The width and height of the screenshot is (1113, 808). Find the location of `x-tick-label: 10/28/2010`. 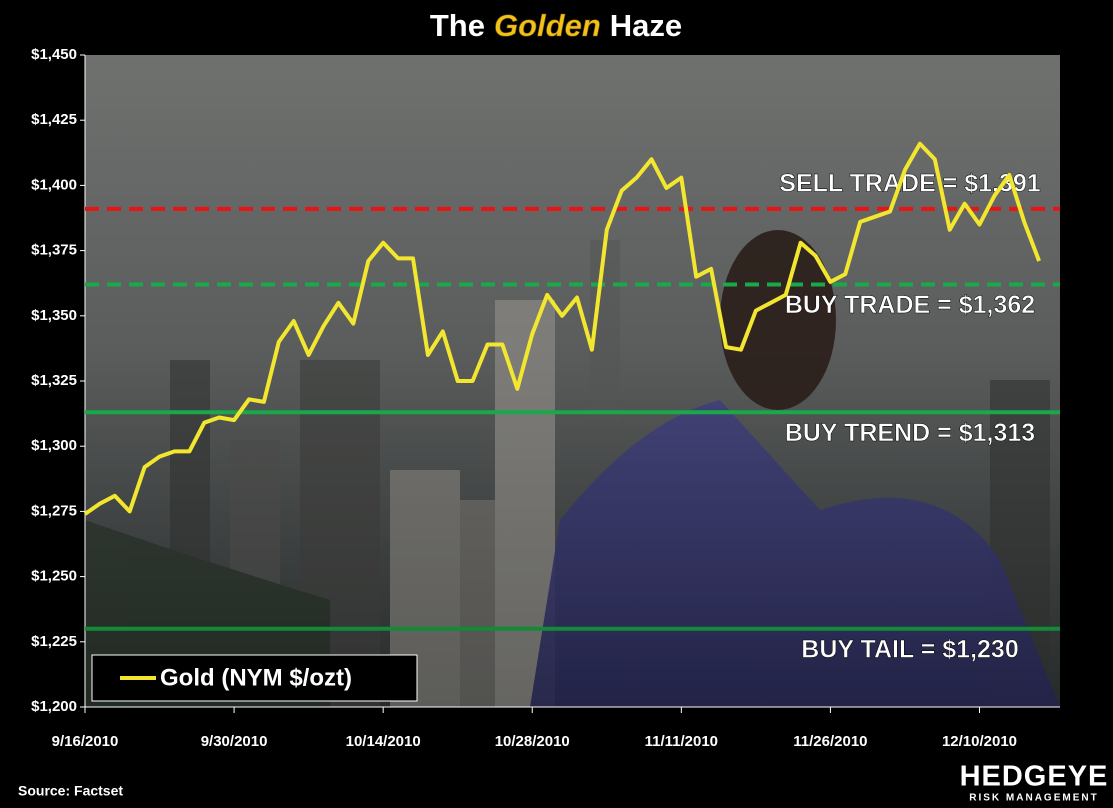

x-tick-label: 10/28/2010 is located at coordinates (532, 741).